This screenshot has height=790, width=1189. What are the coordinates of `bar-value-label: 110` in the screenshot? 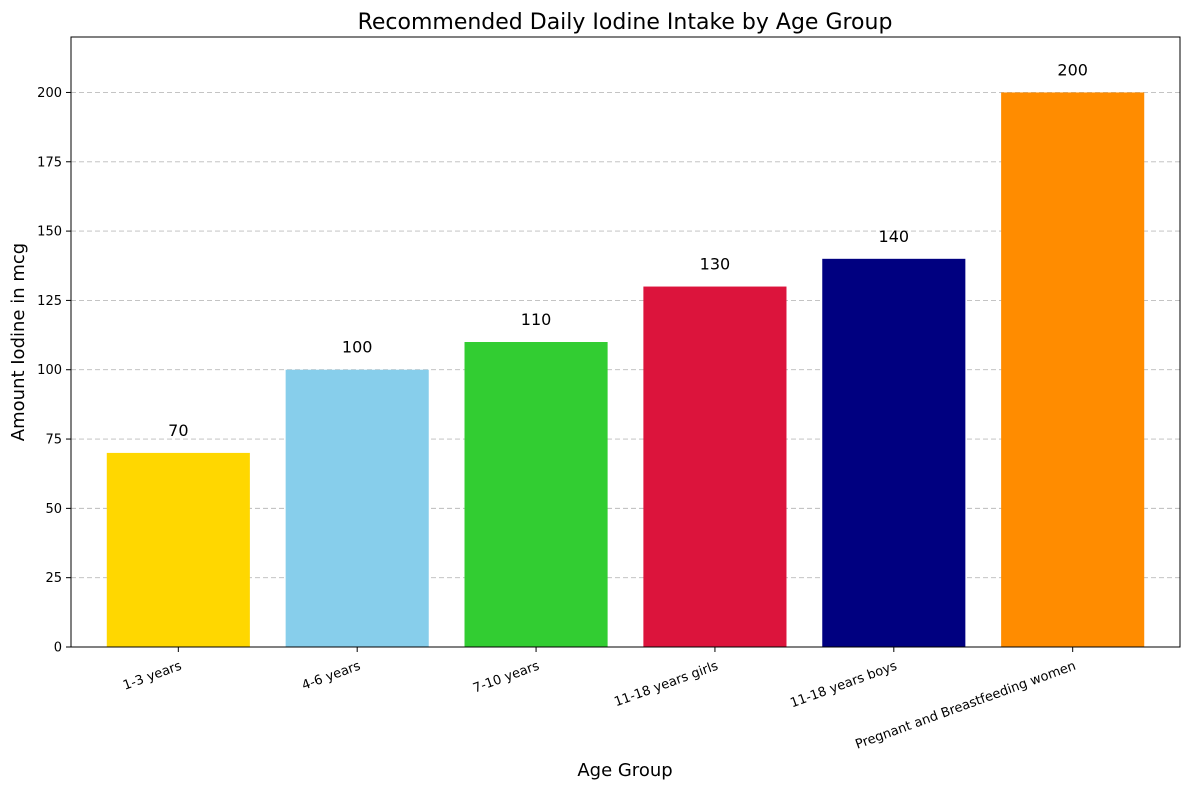 It's located at (536, 319).